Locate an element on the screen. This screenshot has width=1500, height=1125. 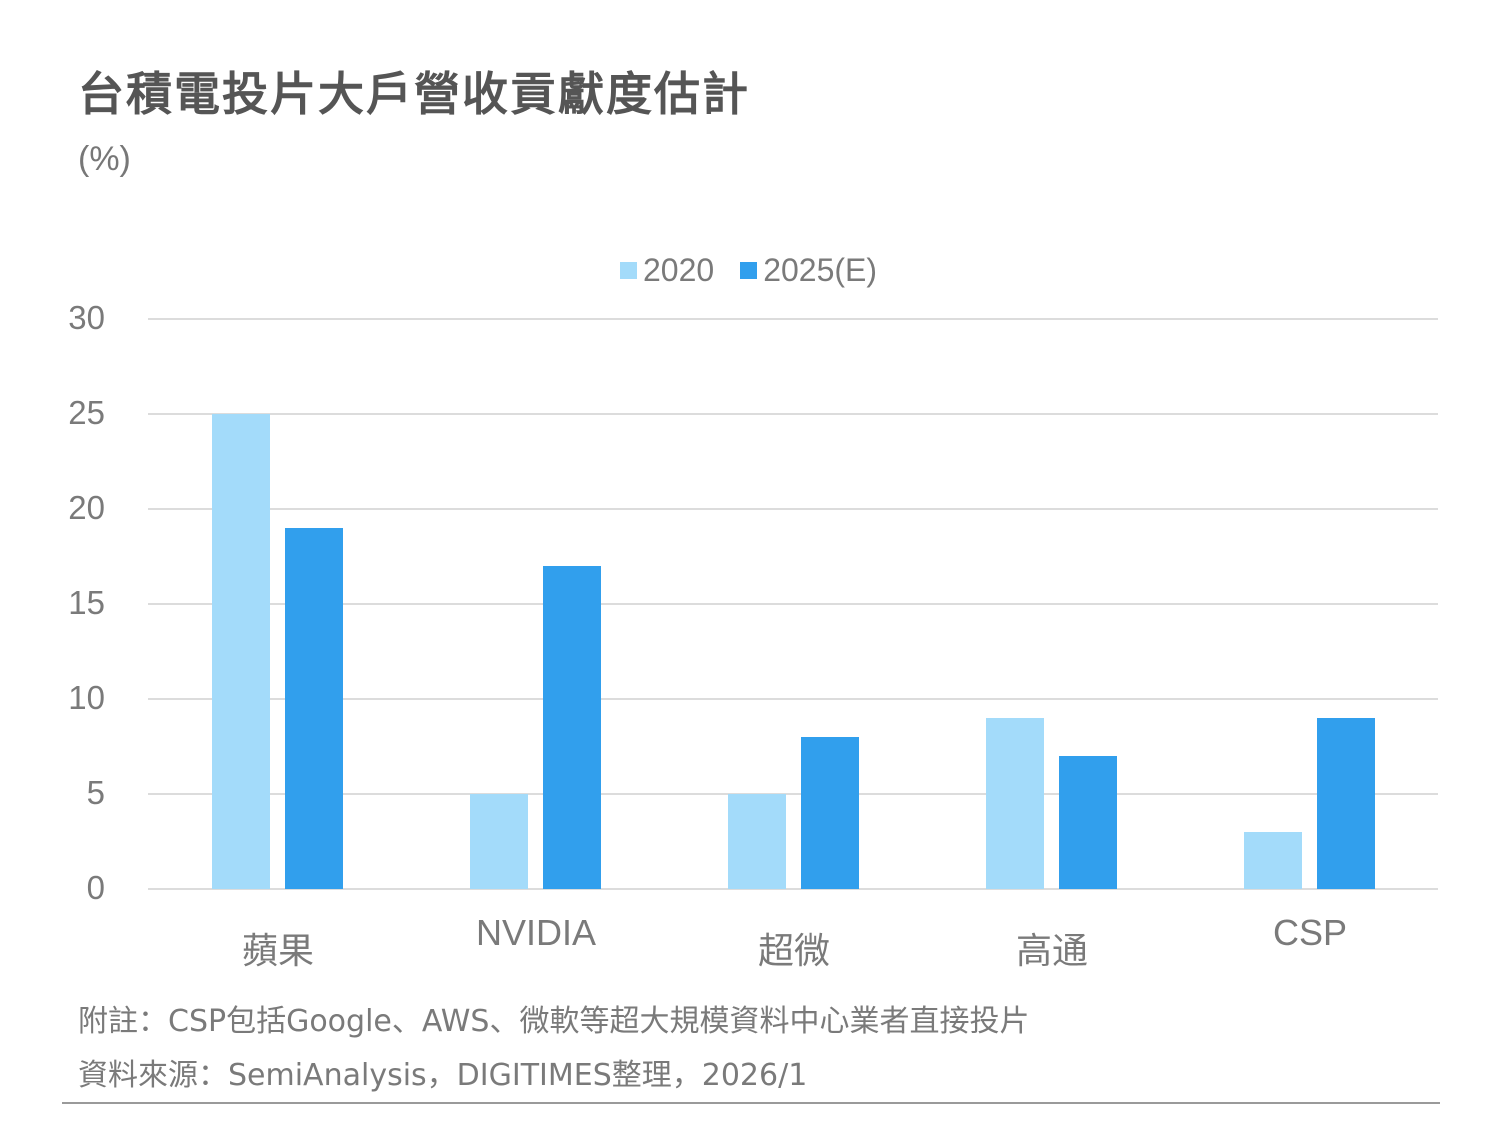
x-category-label: 蘋果 is located at coordinates (277, 951).